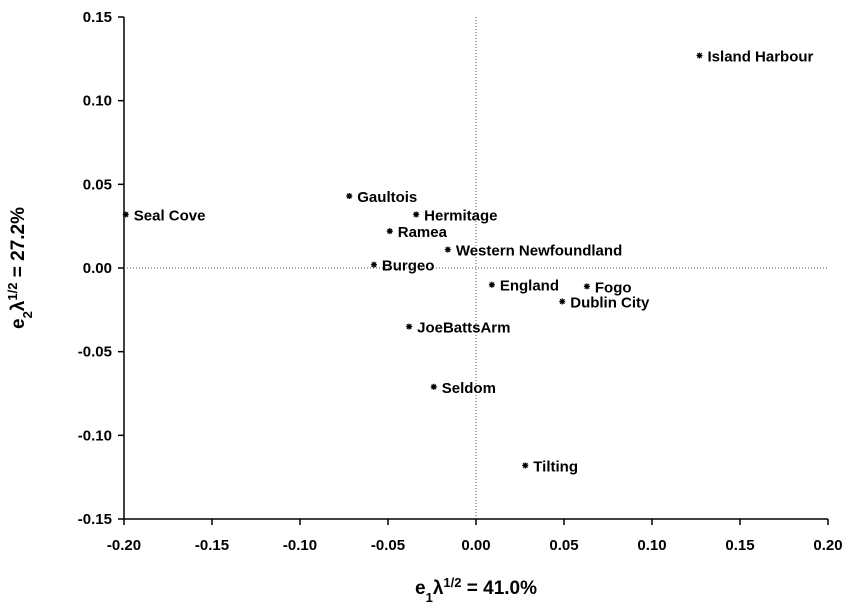 This screenshot has width=857, height=613. I want to click on point-label: Island Harbour, so click(761, 56).